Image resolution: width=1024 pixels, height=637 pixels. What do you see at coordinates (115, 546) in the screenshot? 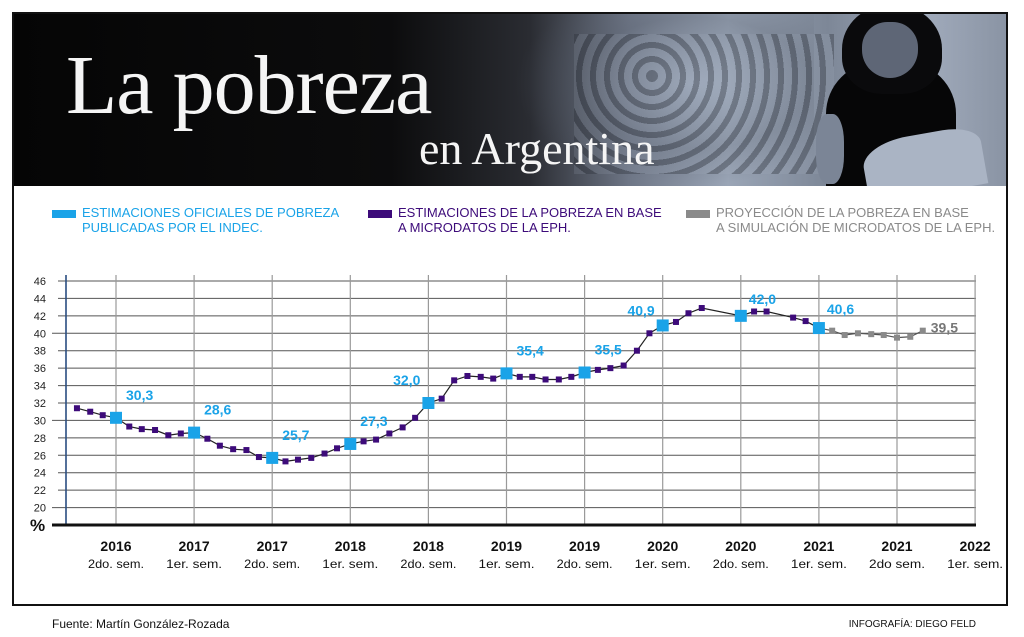
I see `x-tick-year: 2016` at bounding box center [115, 546].